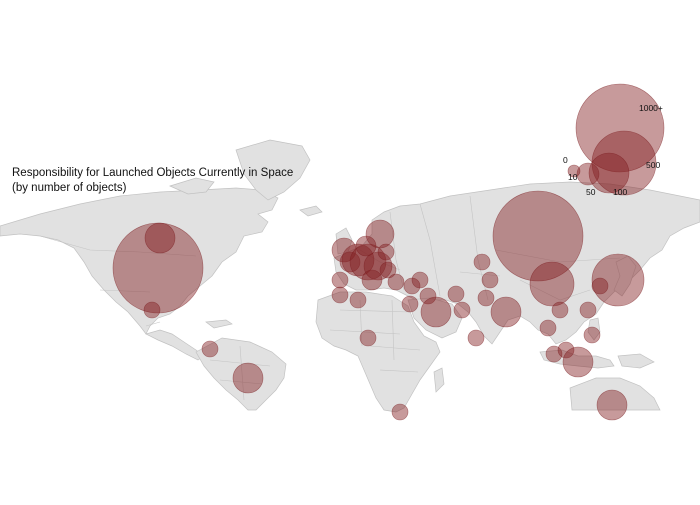 Image resolution: width=700 pixels, height=505 pixels. Describe the element at coordinates (620, 192) in the screenshot. I see `legend-label: 100` at that location.